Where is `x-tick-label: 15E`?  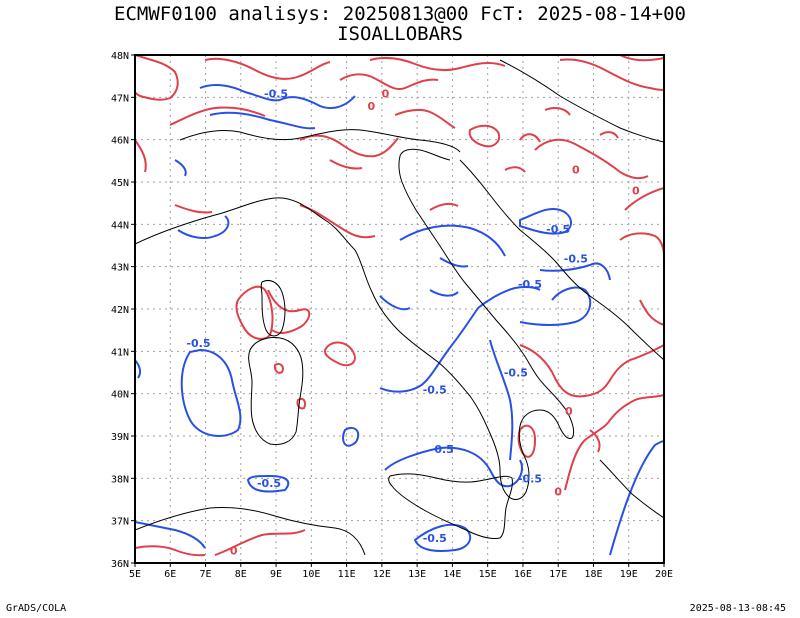
x-tick-label: 15E is located at coordinates (488, 574).